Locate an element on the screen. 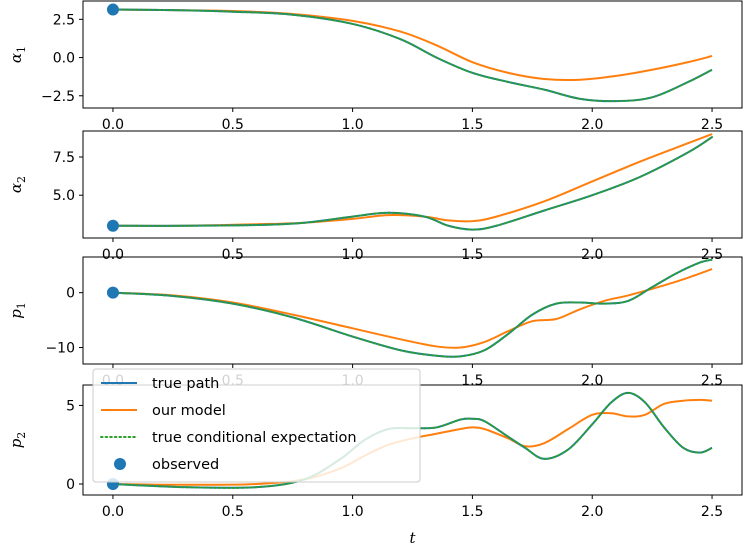 Image resolution: width=745 pixels, height=550 pixels. panel-4-y-axis-label-subscript: 2 is located at coordinates (21, 435).